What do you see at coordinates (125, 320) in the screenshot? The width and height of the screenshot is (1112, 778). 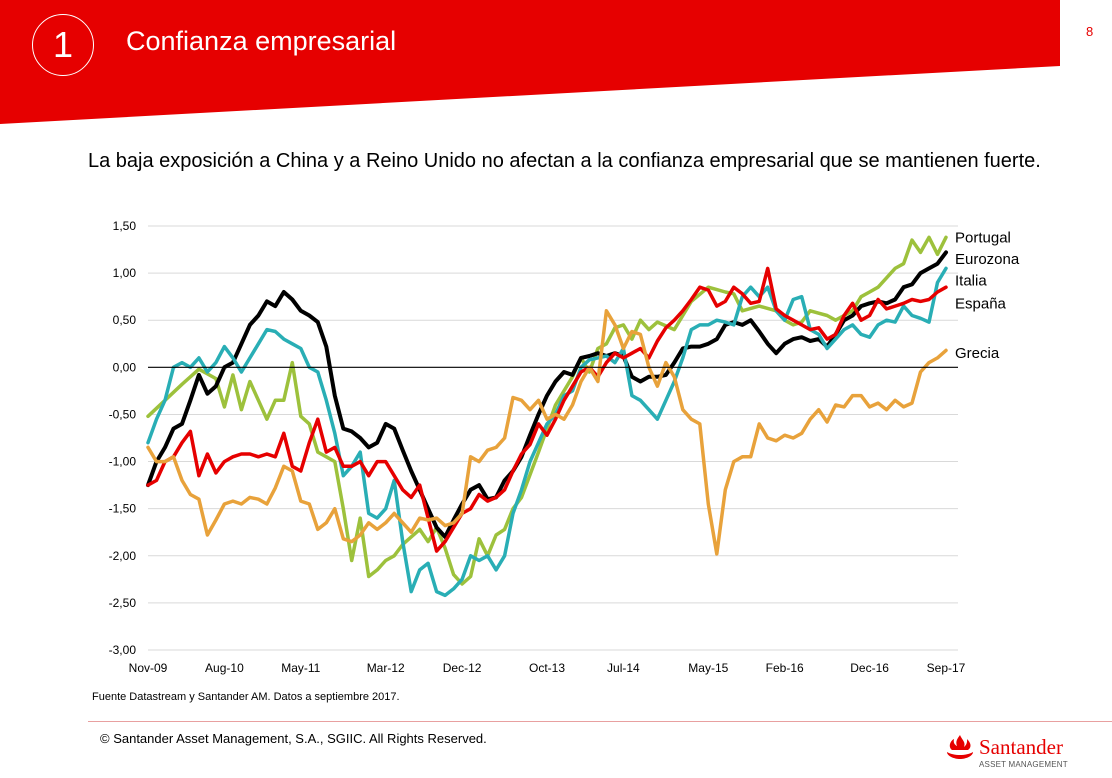 I see `y-tick-label: 0,50` at bounding box center [125, 320].